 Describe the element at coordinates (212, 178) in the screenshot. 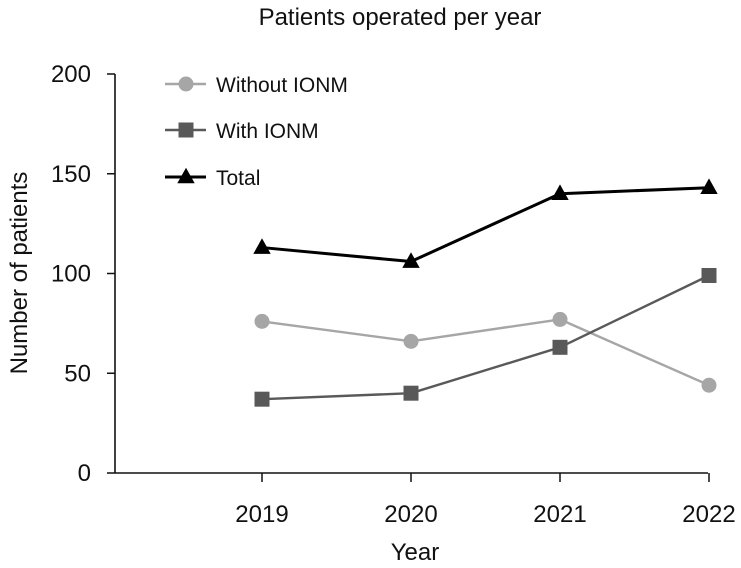

I see `legend-item-total: Total` at that location.